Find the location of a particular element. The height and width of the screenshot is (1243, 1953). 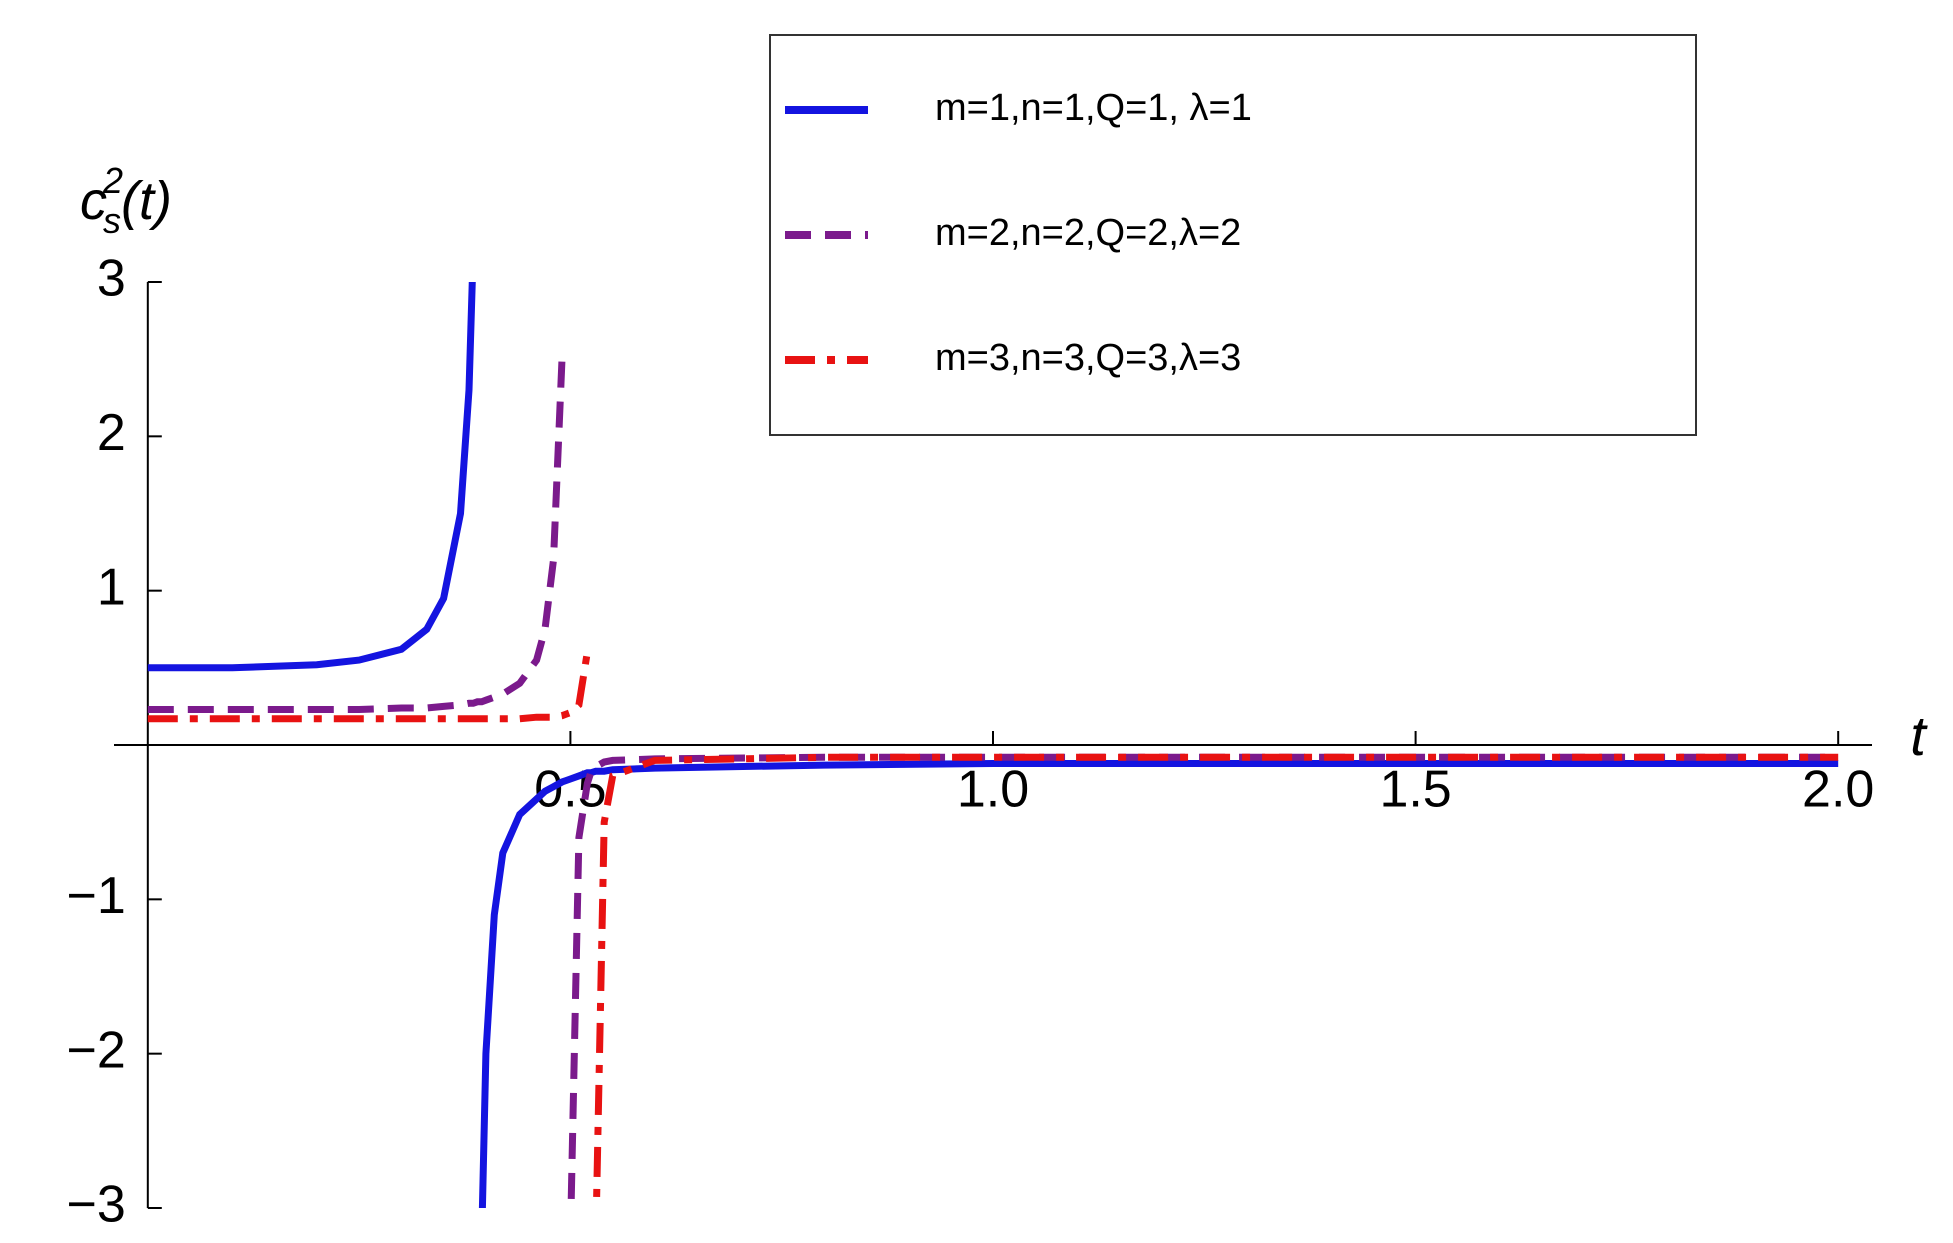

x-axis-label: t is located at coordinates (1919, 735).